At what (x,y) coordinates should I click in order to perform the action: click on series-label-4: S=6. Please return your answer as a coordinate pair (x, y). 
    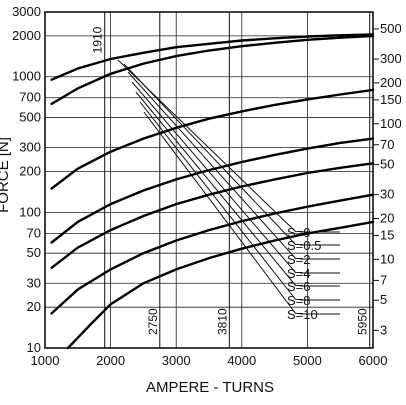
    Looking at the image, I should click on (299, 286).